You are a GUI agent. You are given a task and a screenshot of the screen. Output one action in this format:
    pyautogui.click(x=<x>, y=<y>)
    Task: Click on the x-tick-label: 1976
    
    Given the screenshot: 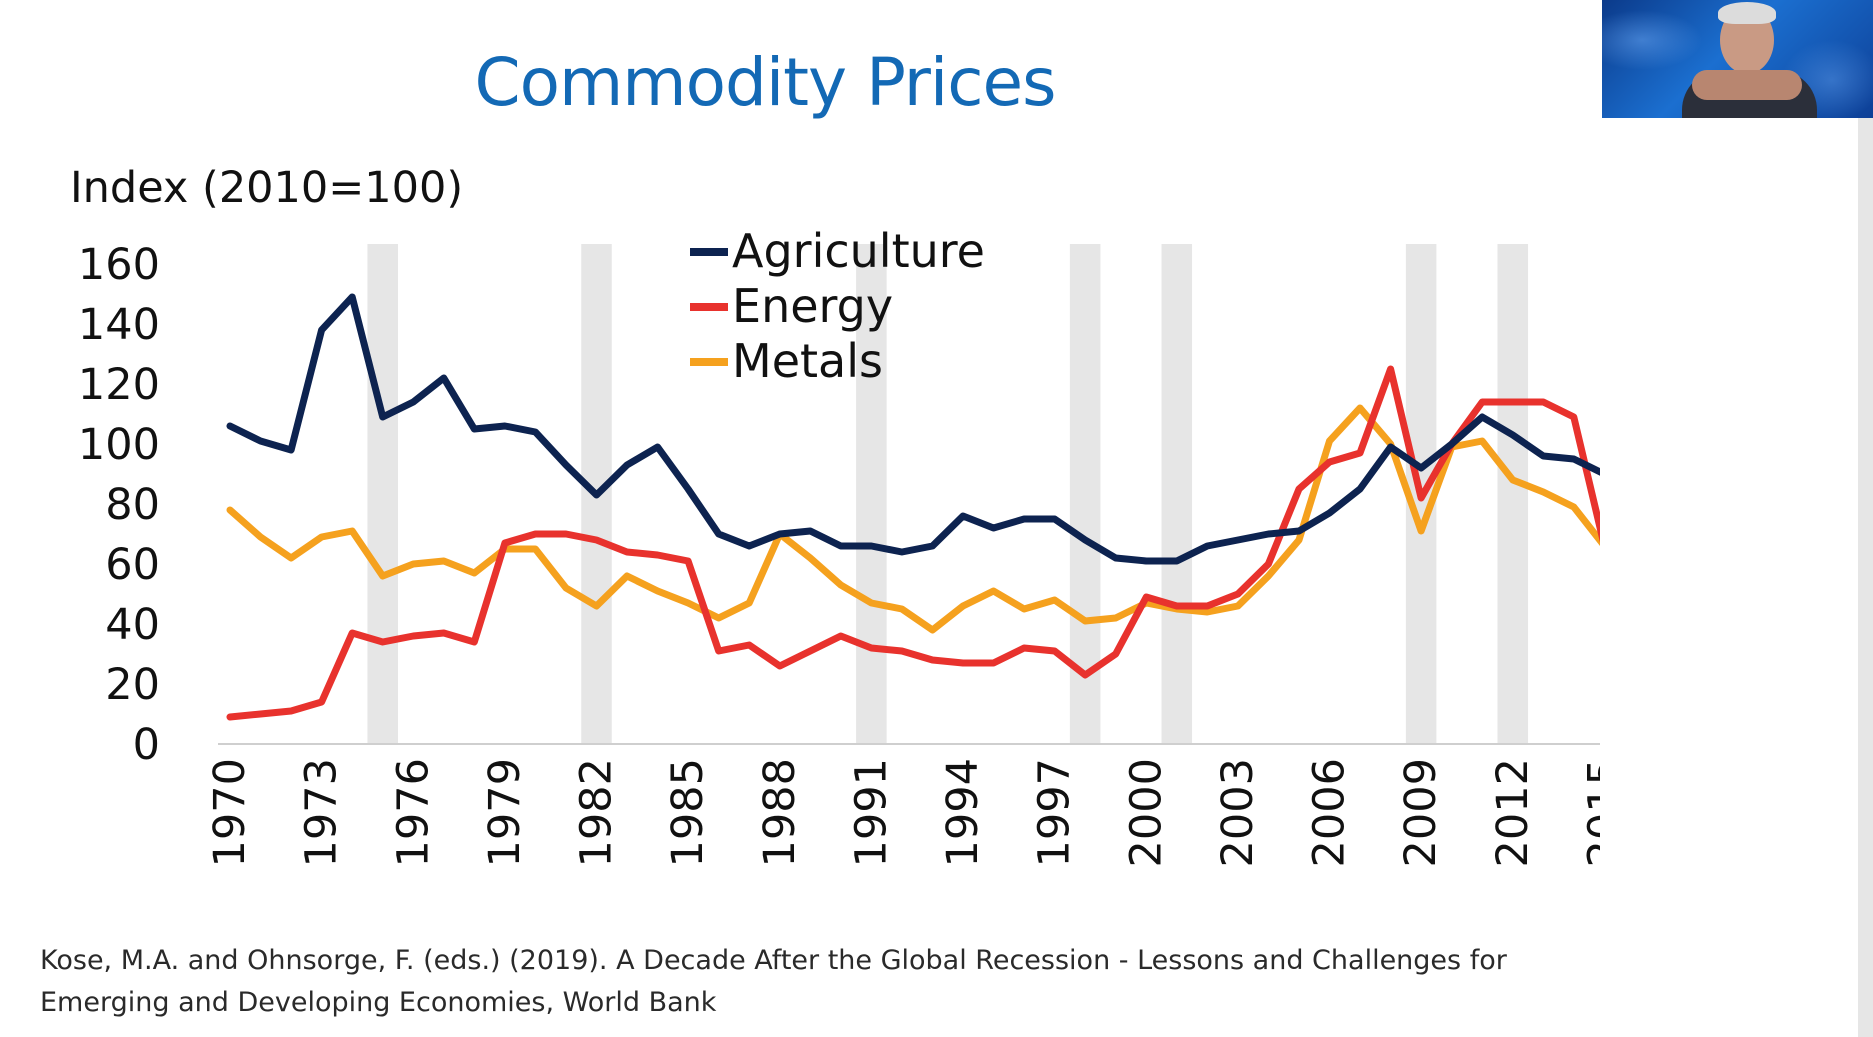 What is the action you would take?
    pyautogui.click(x=413, y=812)
    